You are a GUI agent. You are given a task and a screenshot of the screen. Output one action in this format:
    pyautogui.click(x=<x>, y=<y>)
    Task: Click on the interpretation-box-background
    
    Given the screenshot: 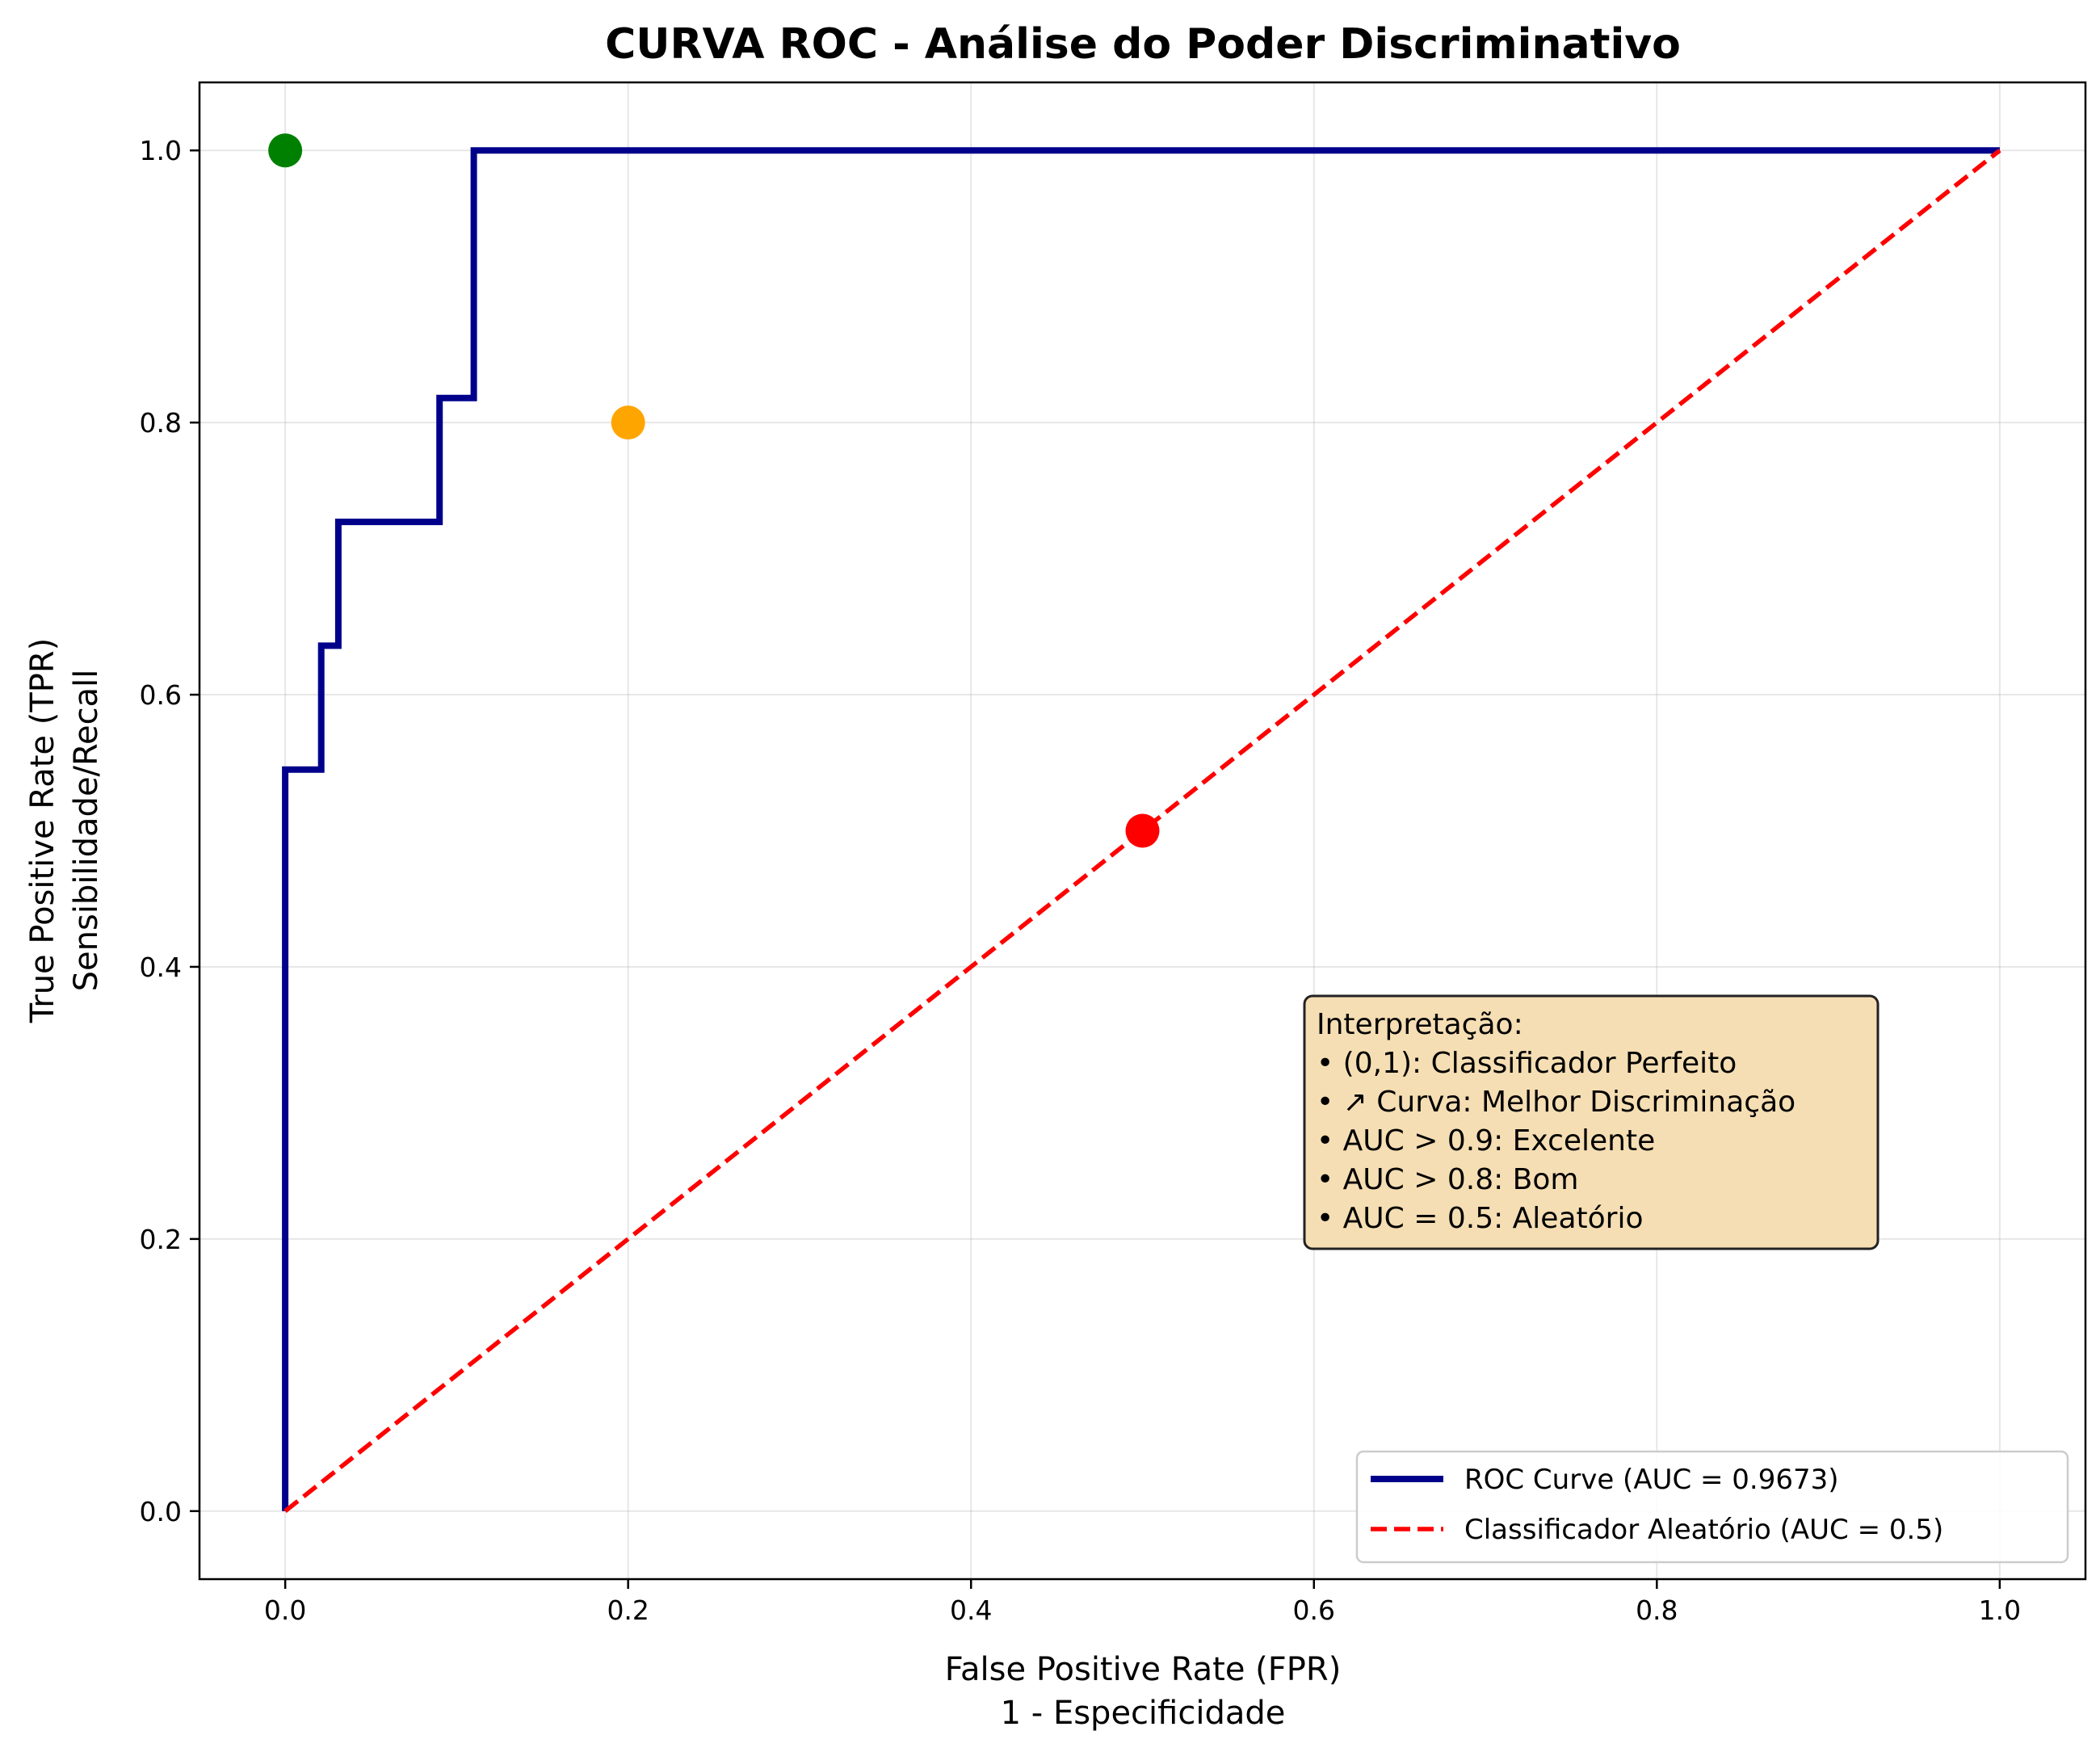 What is the action you would take?
    pyautogui.click(x=1592, y=1122)
    